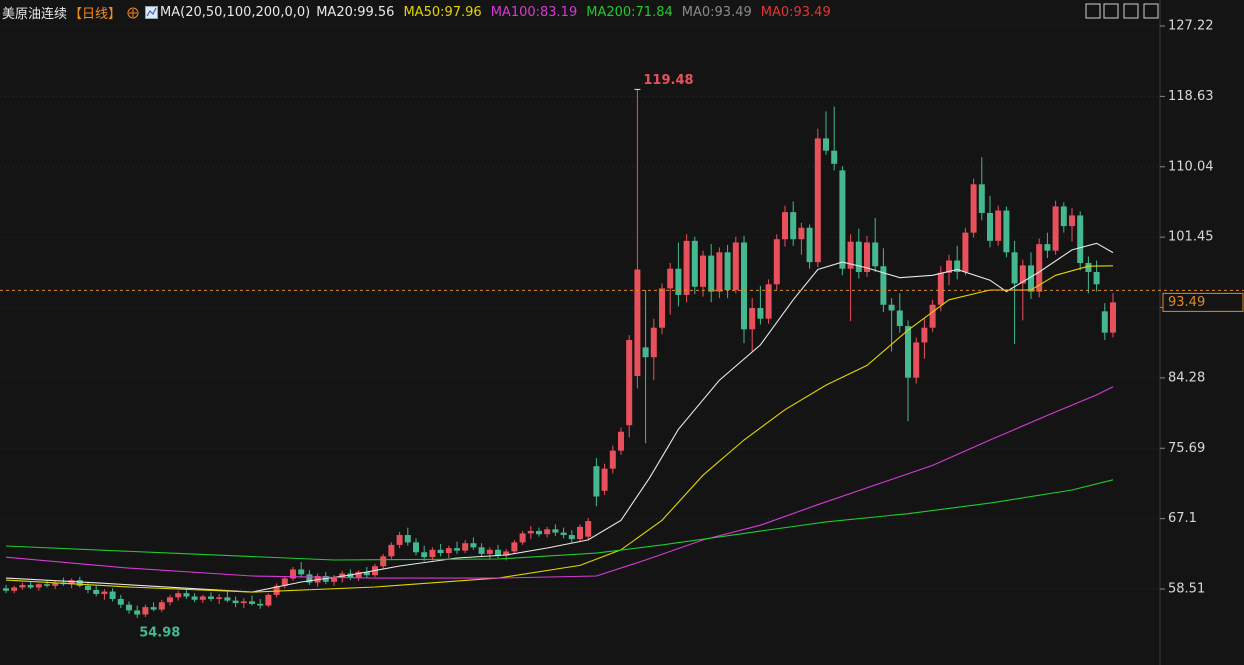  What do you see at coordinates (35, 14) in the screenshot?
I see `title: 美原油连续` at bounding box center [35, 14].